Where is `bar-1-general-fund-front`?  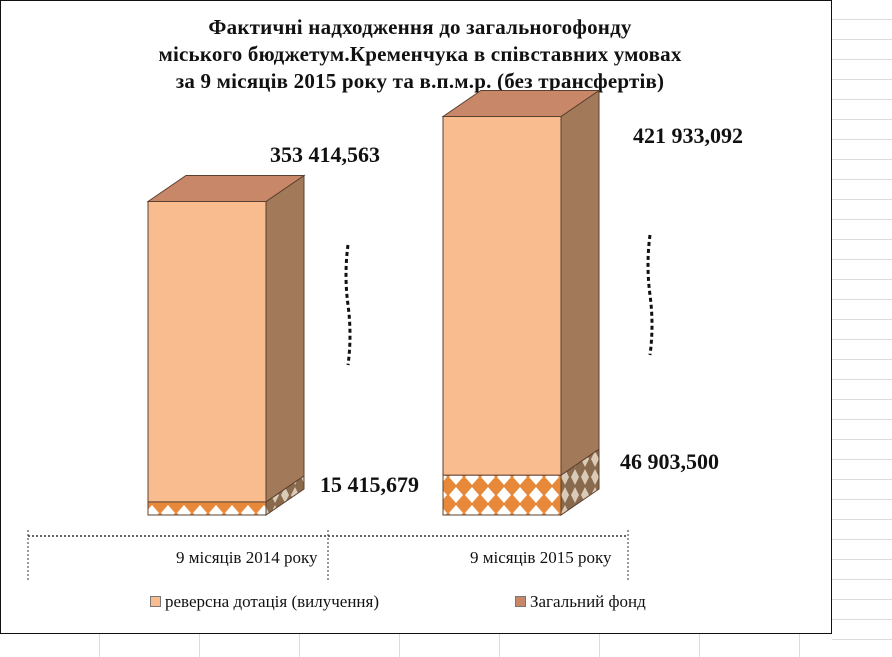 bar-1-general-fund-front is located at coordinates (207, 351).